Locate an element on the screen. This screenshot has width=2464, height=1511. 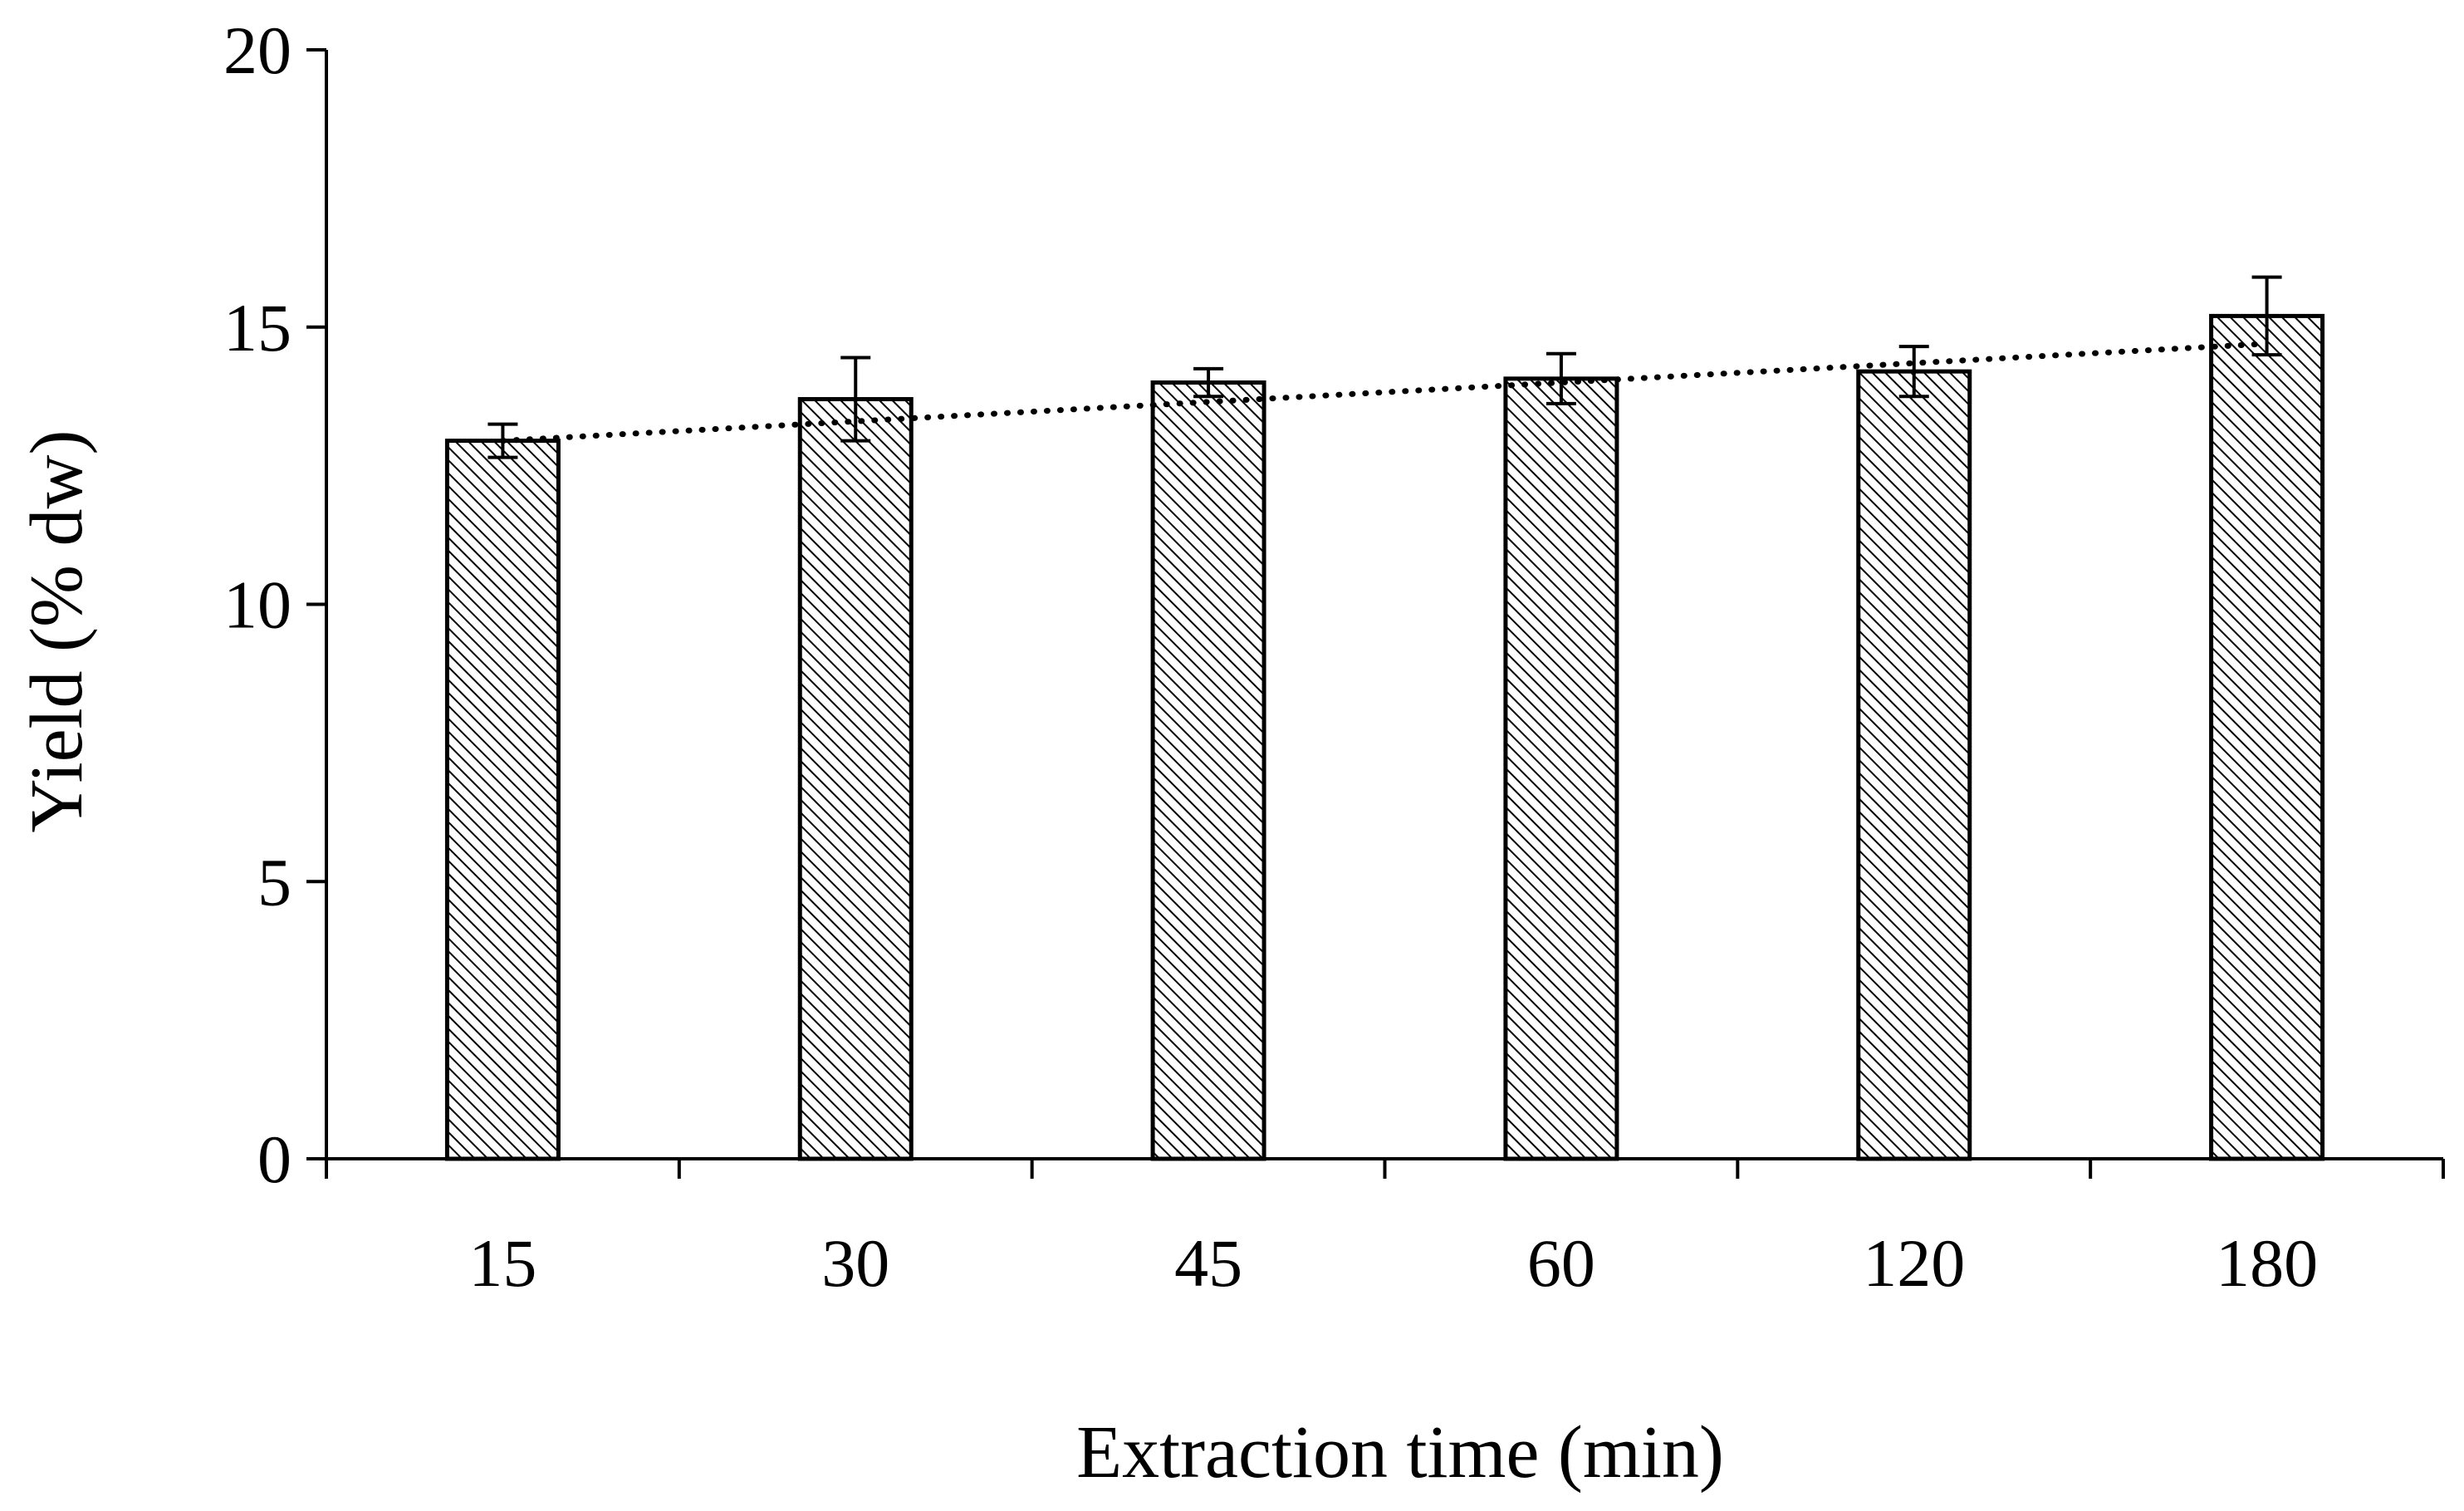
x-tick-label: 120 is located at coordinates (1914, 1263).